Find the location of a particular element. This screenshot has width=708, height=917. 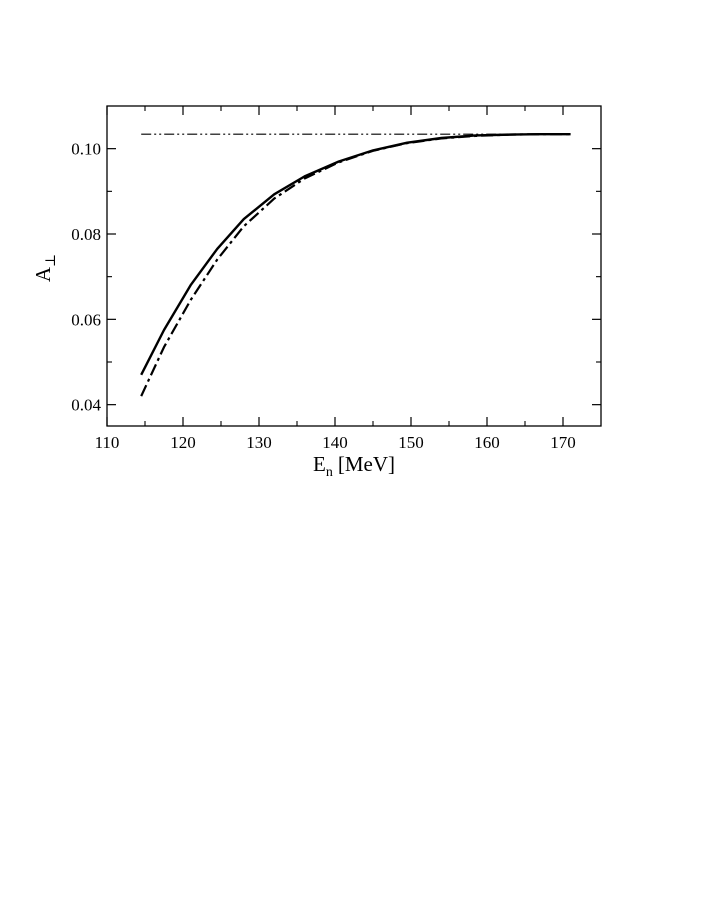

x-tick-label: 150 is located at coordinates (411, 442).